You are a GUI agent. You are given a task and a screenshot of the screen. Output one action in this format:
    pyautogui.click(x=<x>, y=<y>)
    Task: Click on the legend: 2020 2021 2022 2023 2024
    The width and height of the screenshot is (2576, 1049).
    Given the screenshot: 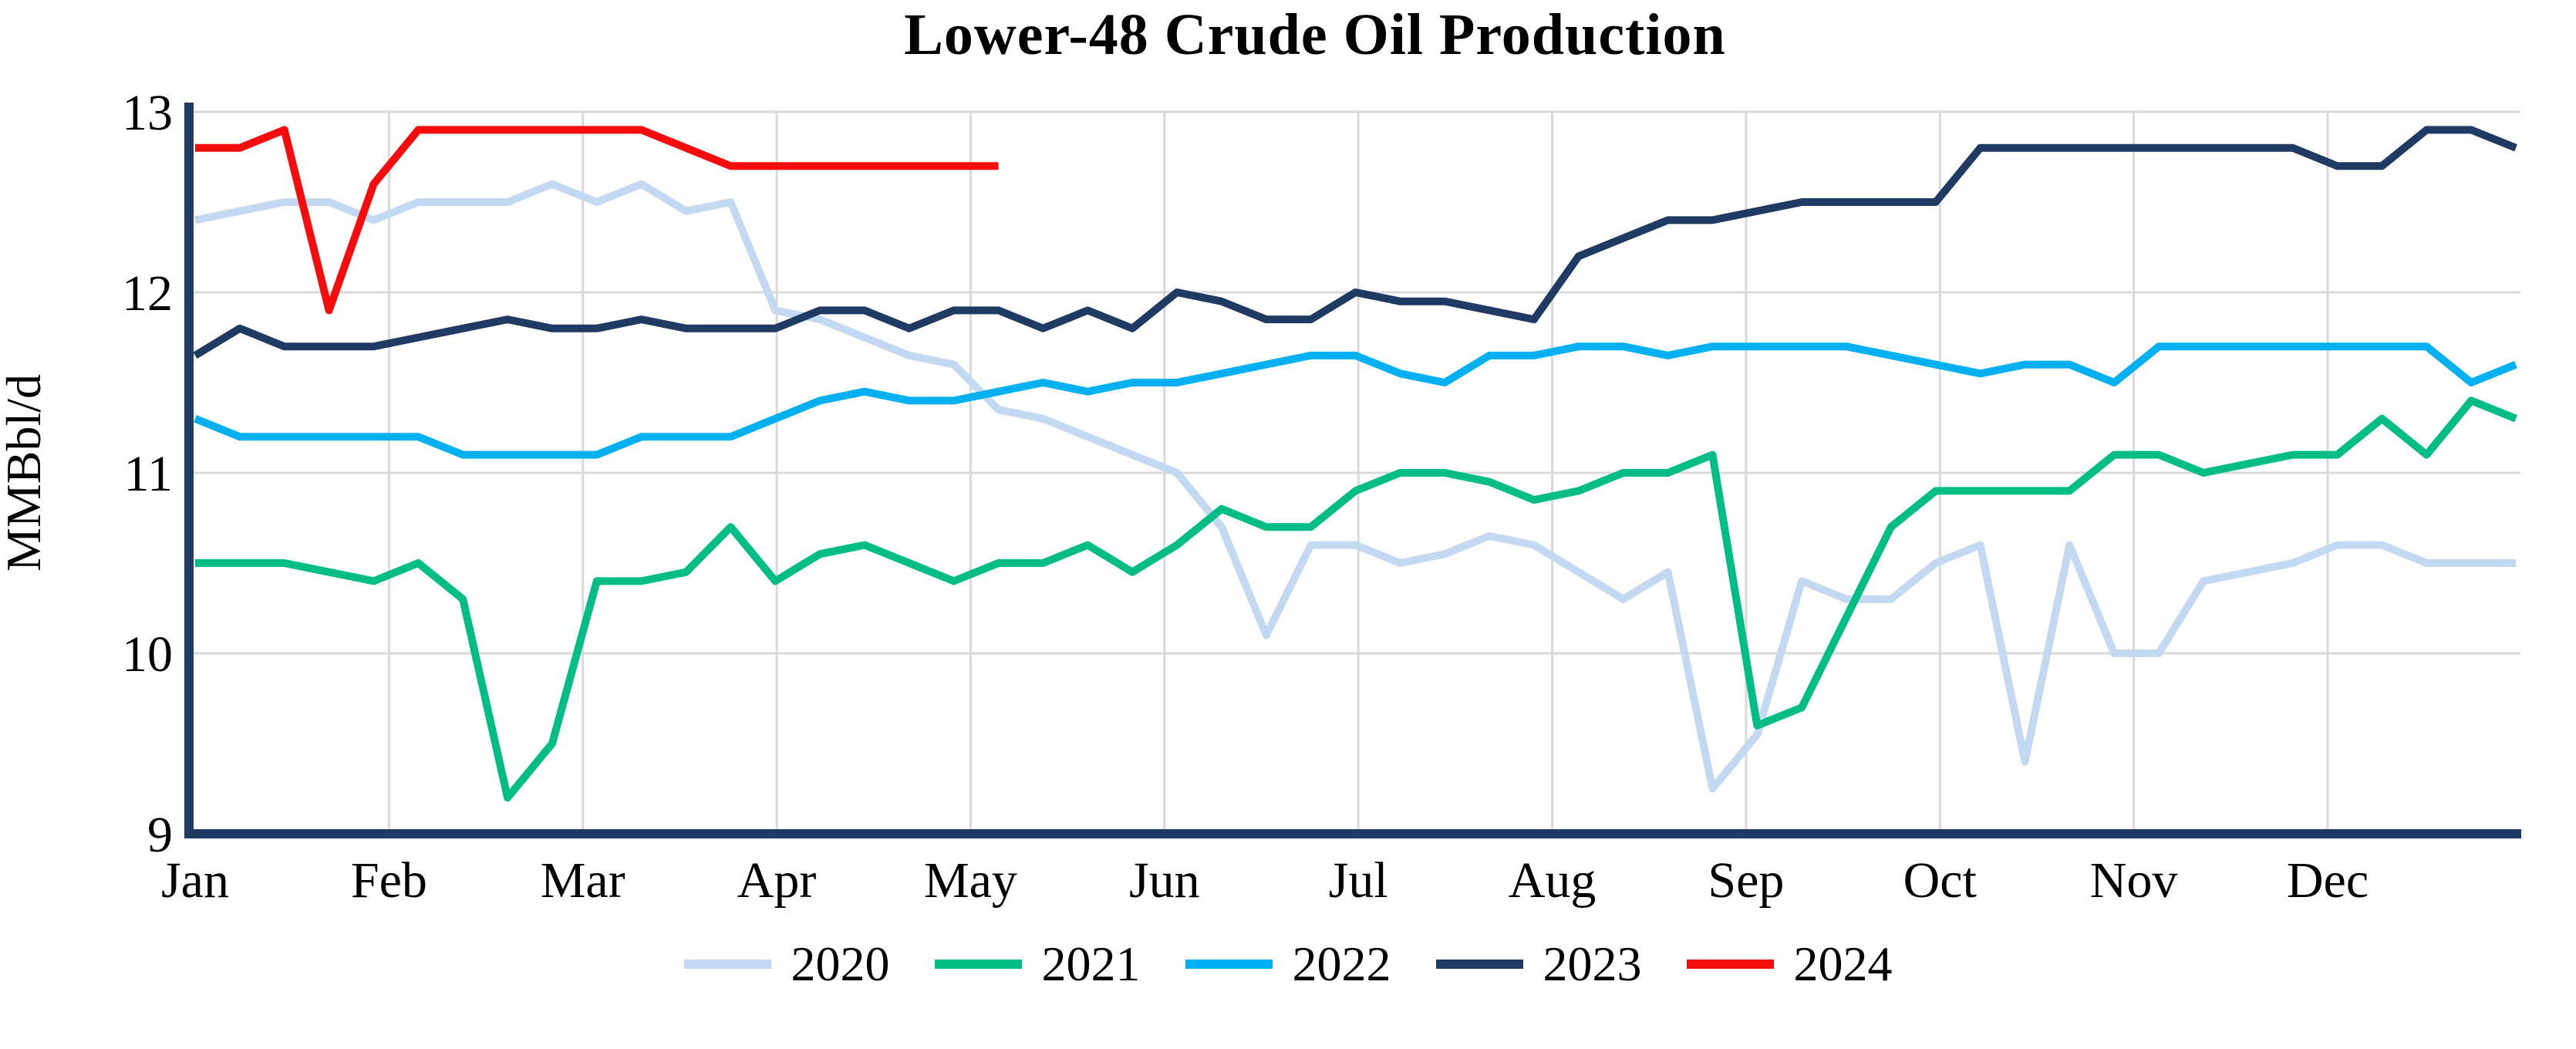 What is the action you would take?
    pyautogui.click(x=1288, y=964)
    